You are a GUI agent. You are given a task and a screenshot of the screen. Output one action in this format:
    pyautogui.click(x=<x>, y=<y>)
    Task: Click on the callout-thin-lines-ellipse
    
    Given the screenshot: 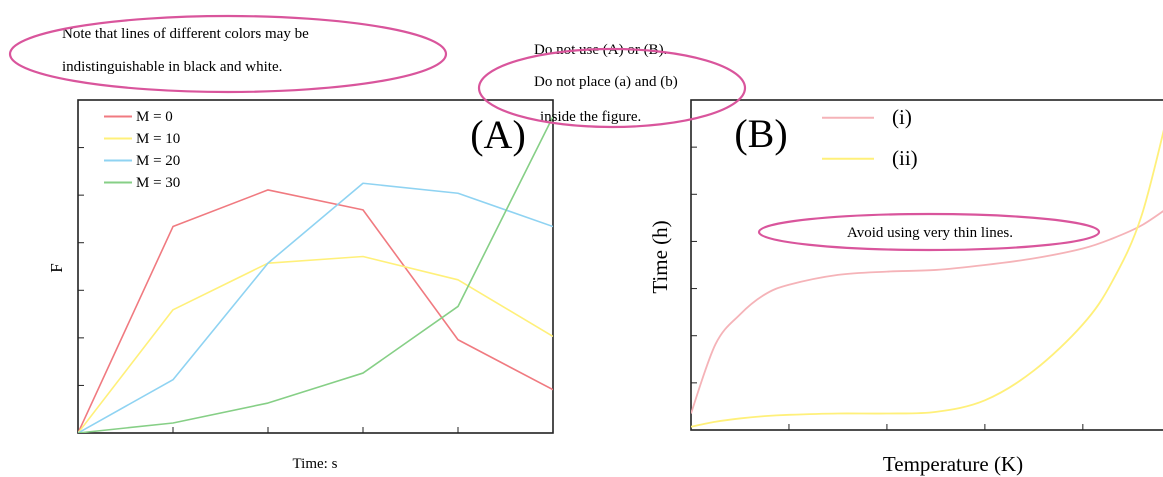 What is the action you would take?
    pyautogui.click(x=929, y=232)
    